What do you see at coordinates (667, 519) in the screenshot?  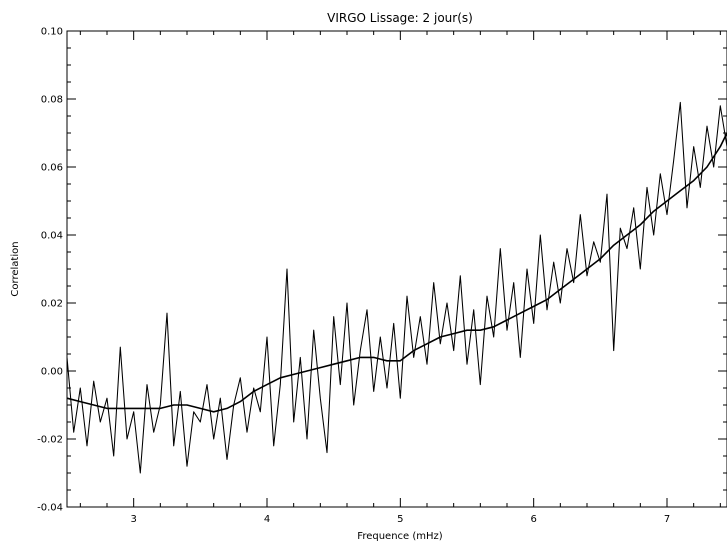 I see `x-tick-label: 7` at bounding box center [667, 519].